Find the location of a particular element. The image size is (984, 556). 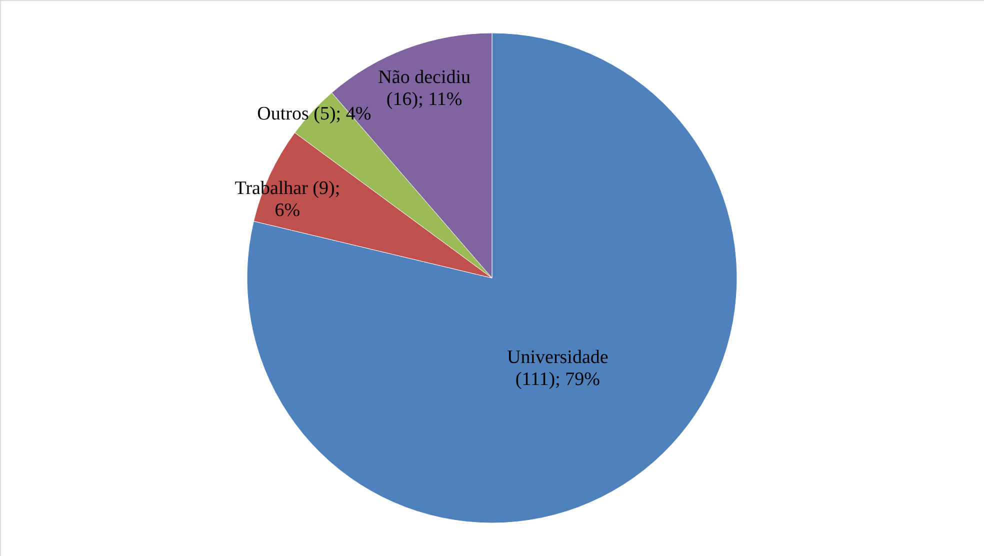

slice-label: Não decidiu is located at coordinates (424, 77).